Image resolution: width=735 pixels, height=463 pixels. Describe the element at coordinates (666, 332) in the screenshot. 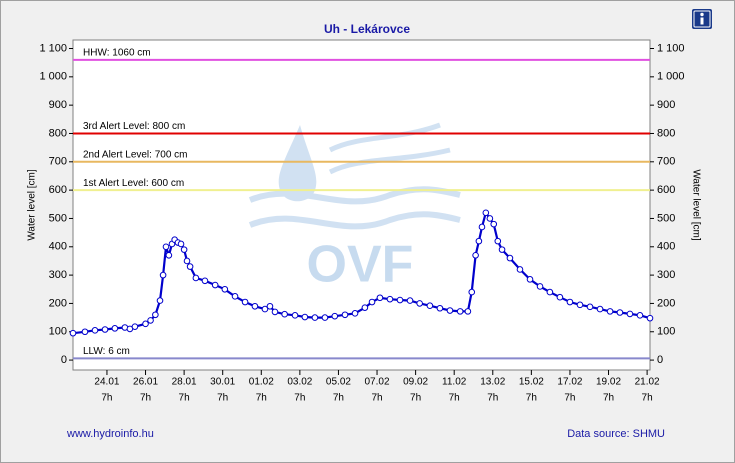

I see `y2-tick-label: 100` at that location.